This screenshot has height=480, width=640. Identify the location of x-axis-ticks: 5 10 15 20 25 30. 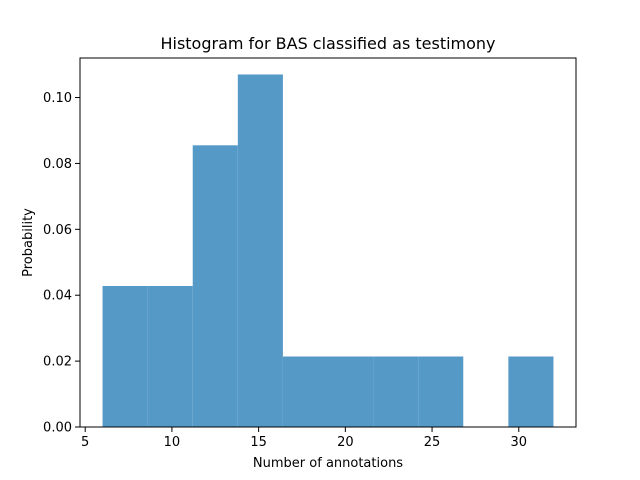
(304, 438).